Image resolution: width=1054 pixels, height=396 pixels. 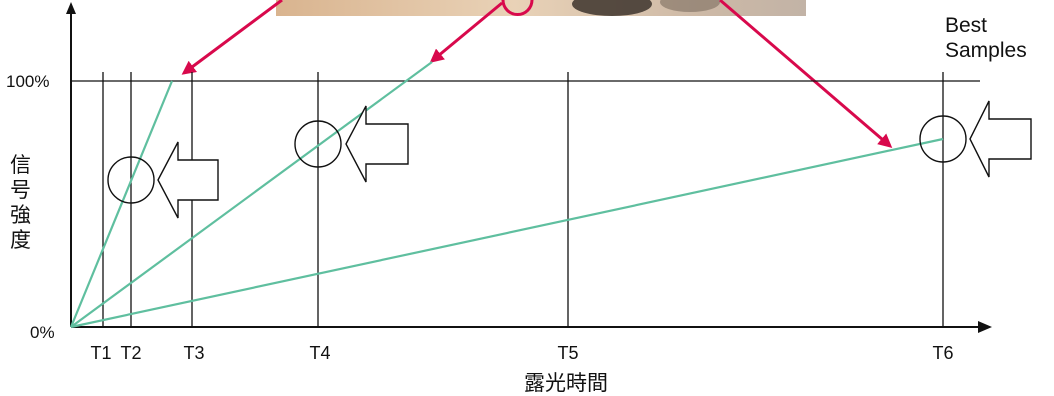 What do you see at coordinates (567, 353) in the screenshot?
I see `tick-label-t5: T5` at bounding box center [567, 353].